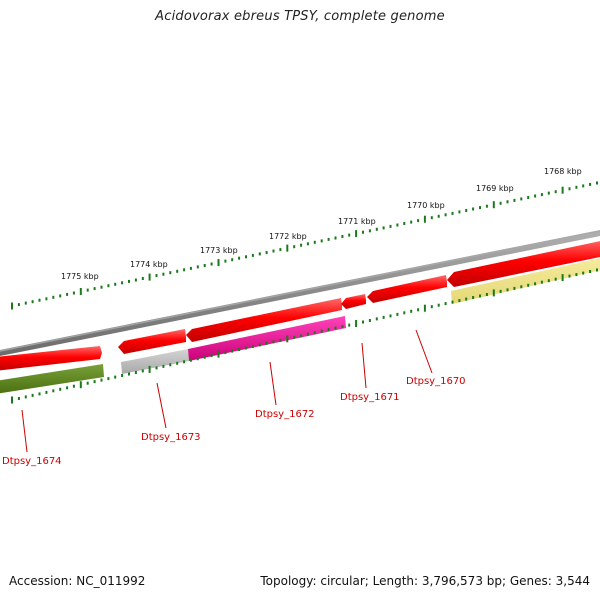 The image size is (600, 600). I want to click on track-segment-yellow, so click(525, 281).